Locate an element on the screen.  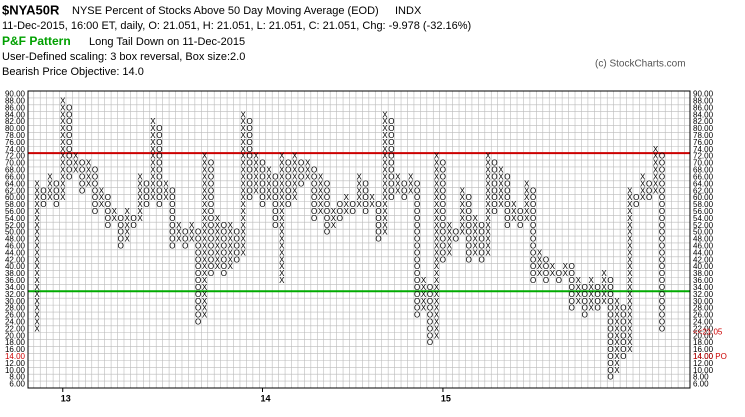
y-tick-label-left: 62.00 is located at coordinates (15, 190).